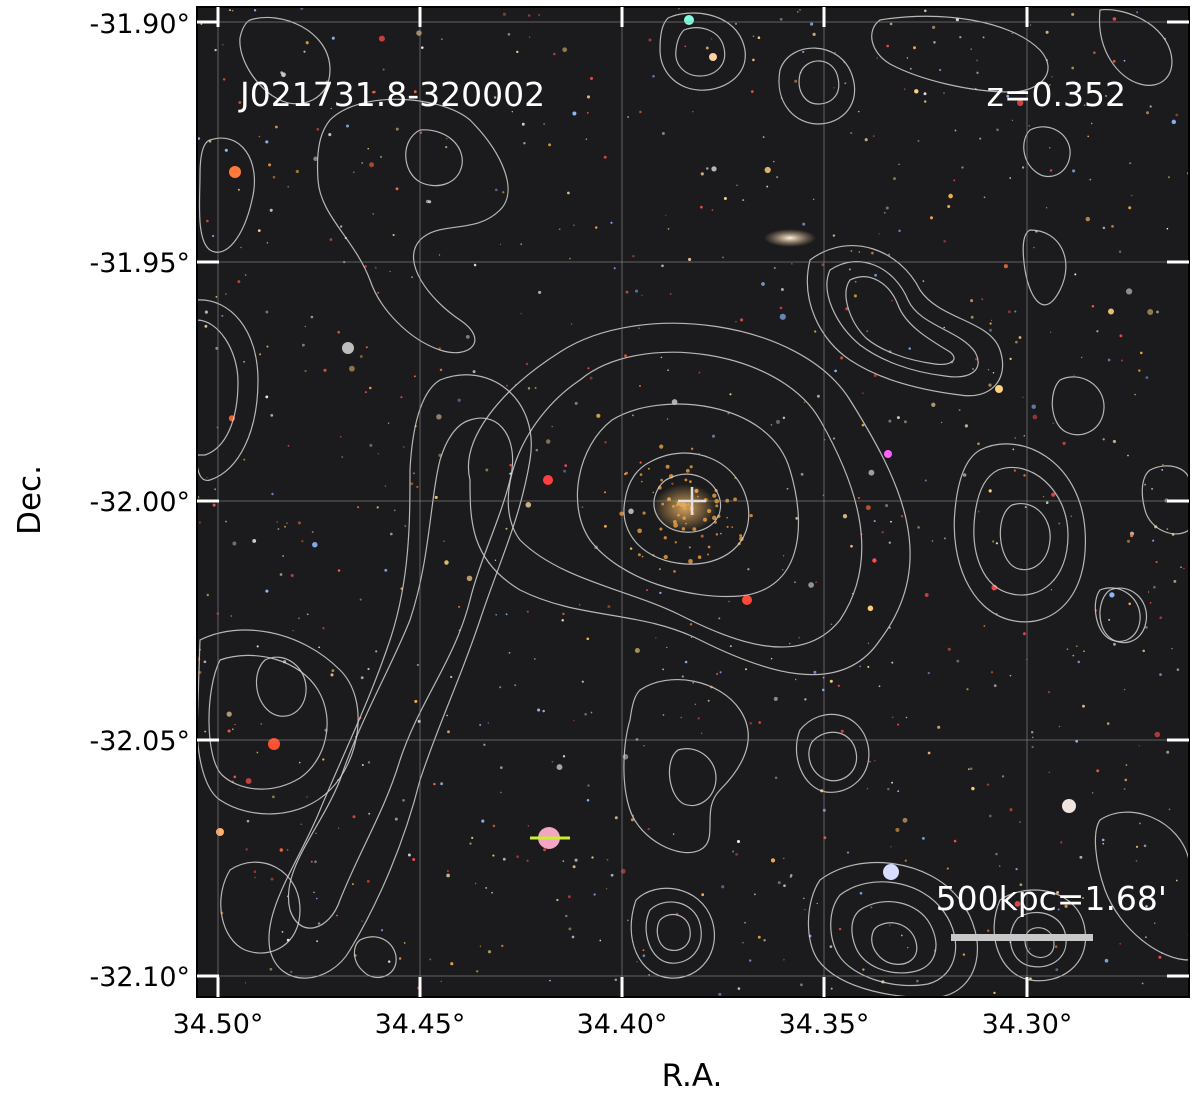 This screenshot has width=1200, height=1101. Describe the element at coordinates (692, 501) in the screenshot. I see `cluster-center-marker` at that location.